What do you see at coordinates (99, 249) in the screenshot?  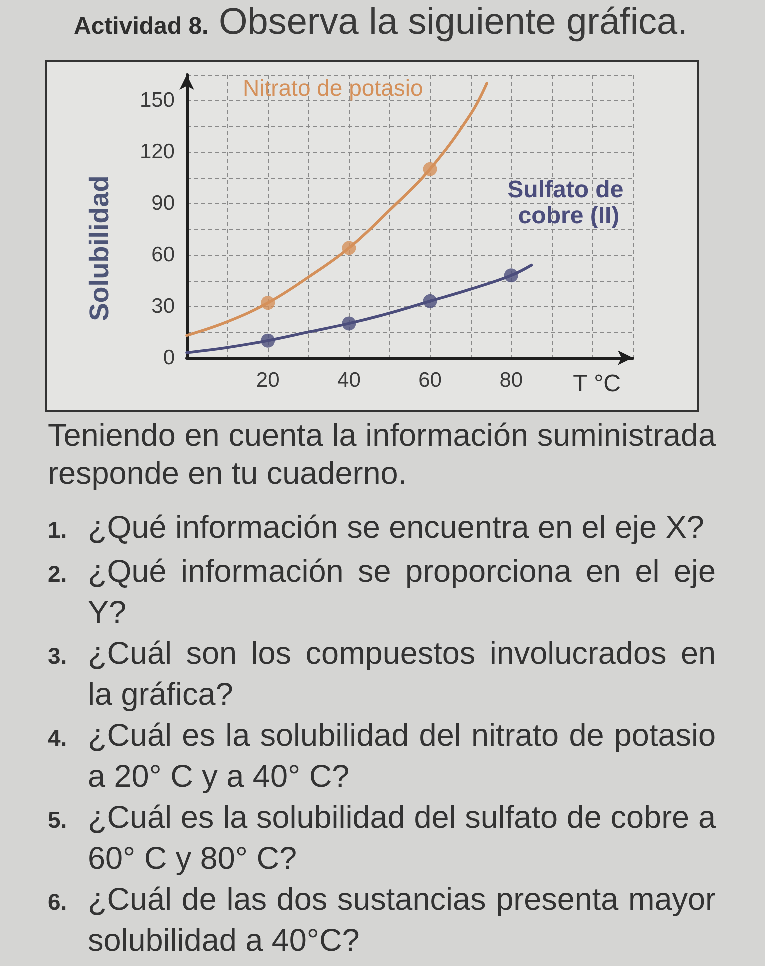 I see `y-axis-title: Solubilidad` at bounding box center [99, 249].